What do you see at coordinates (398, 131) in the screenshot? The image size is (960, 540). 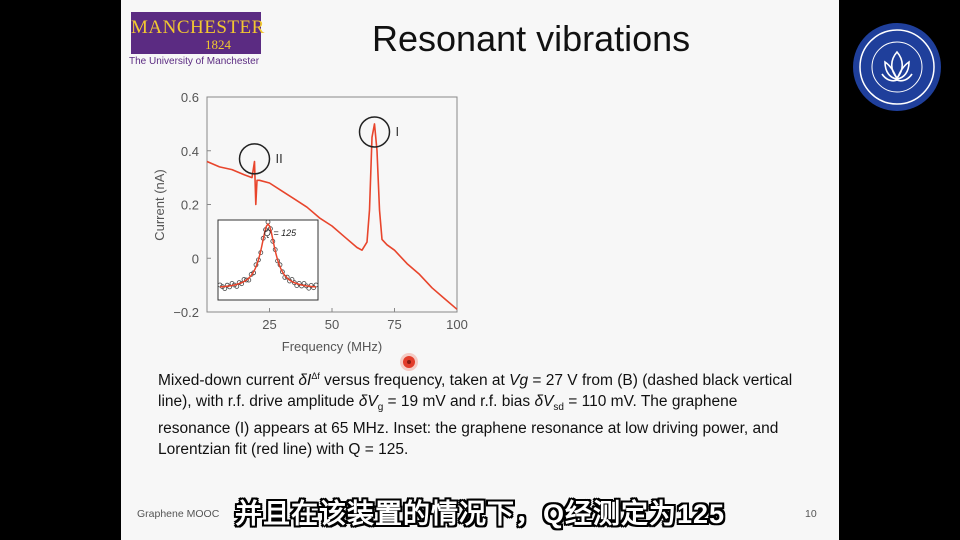 I see `peak-label: I` at bounding box center [398, 131].